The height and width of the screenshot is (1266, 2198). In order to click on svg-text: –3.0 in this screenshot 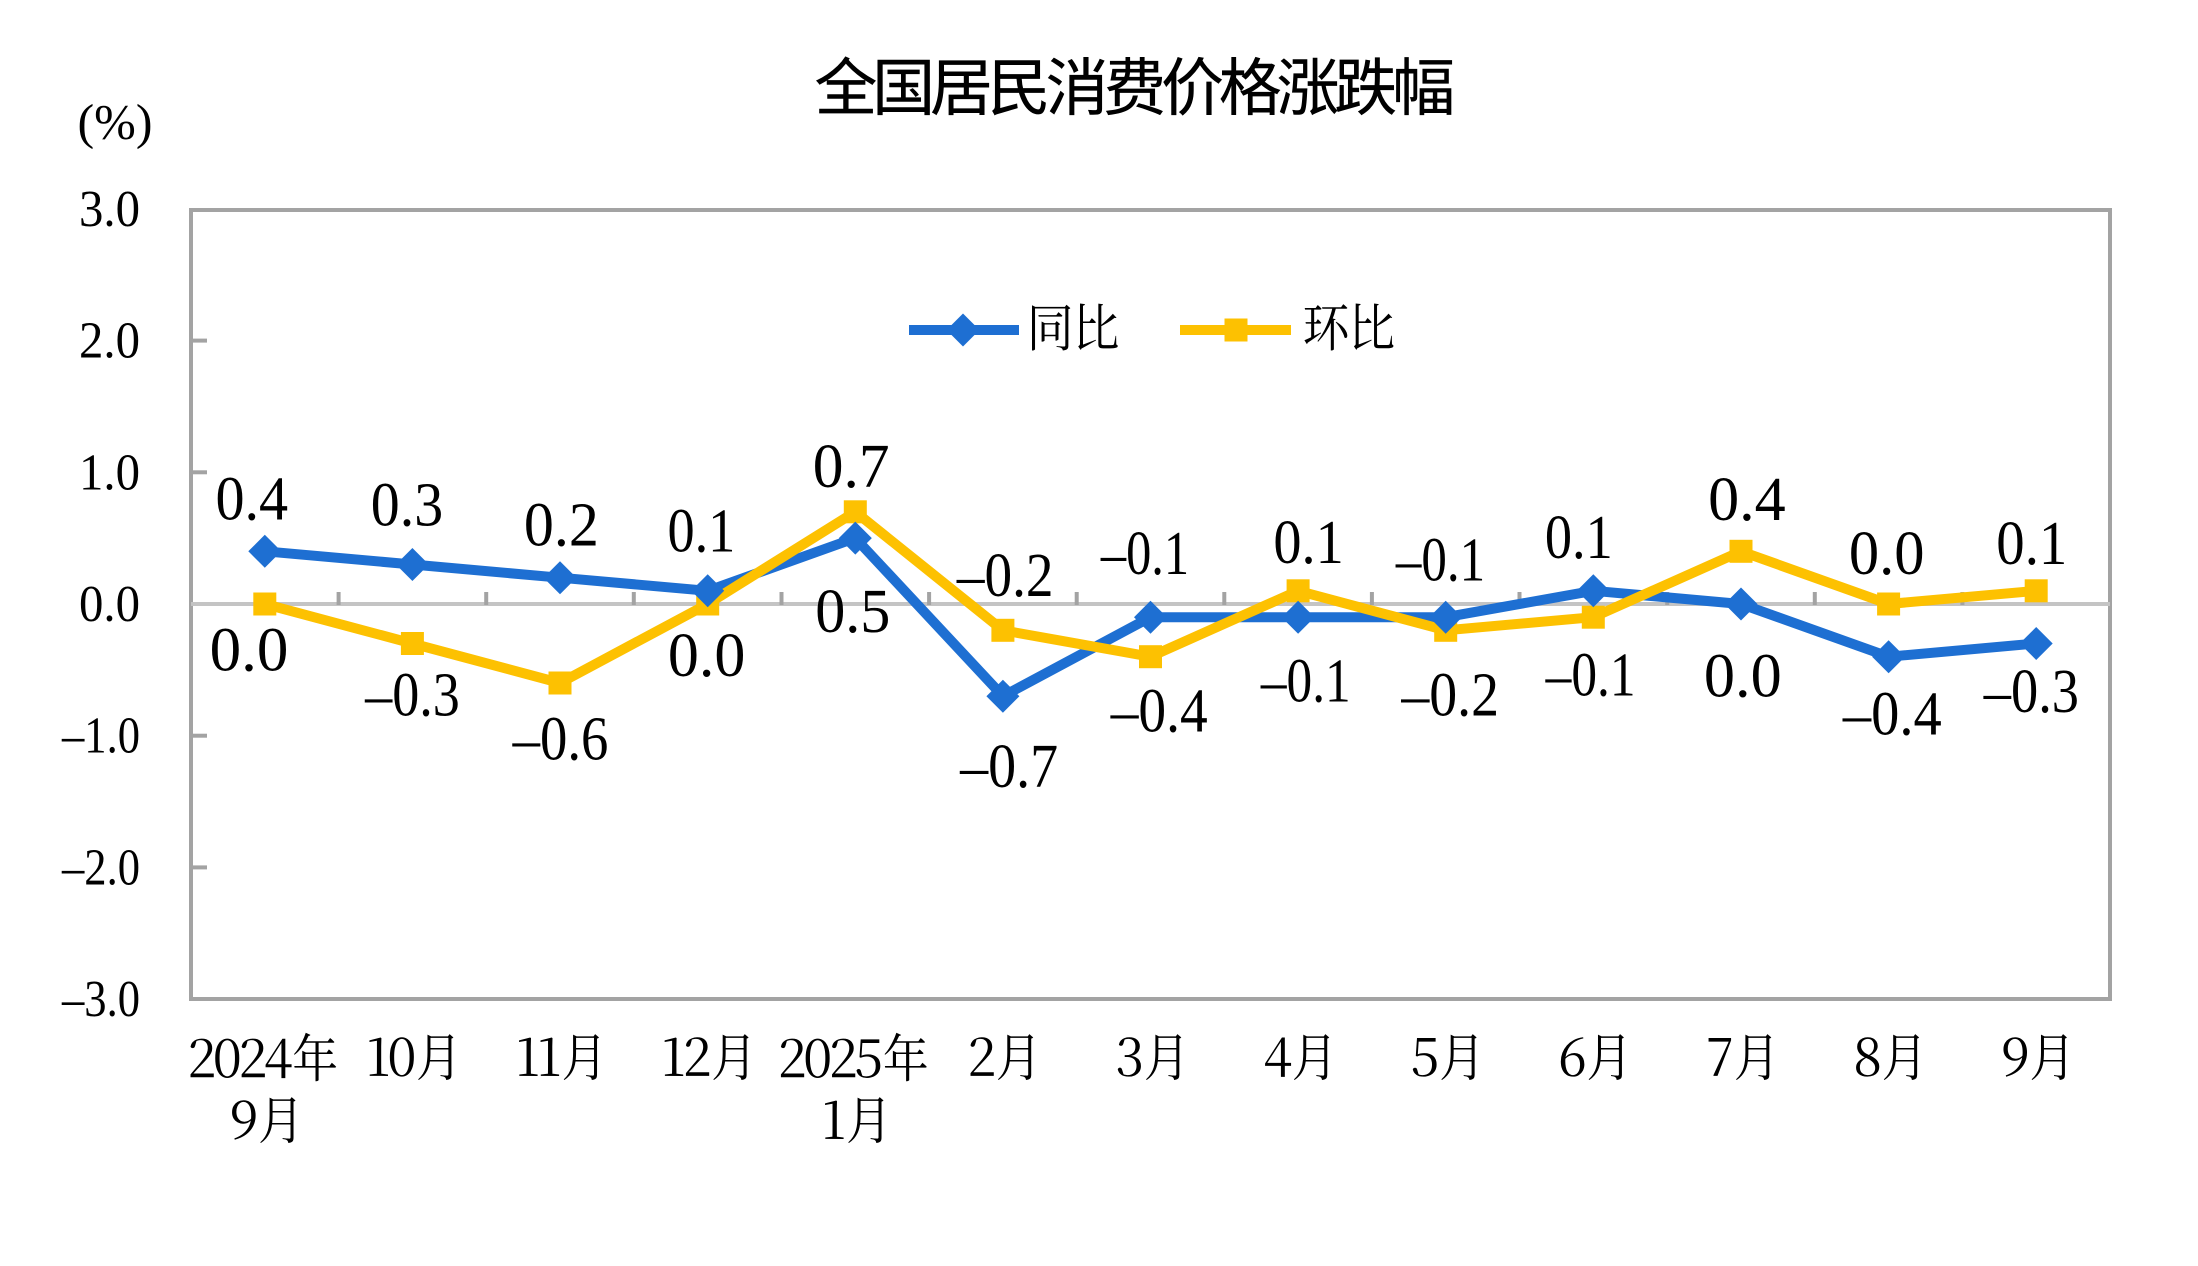, I will do `click(100, 999)`.